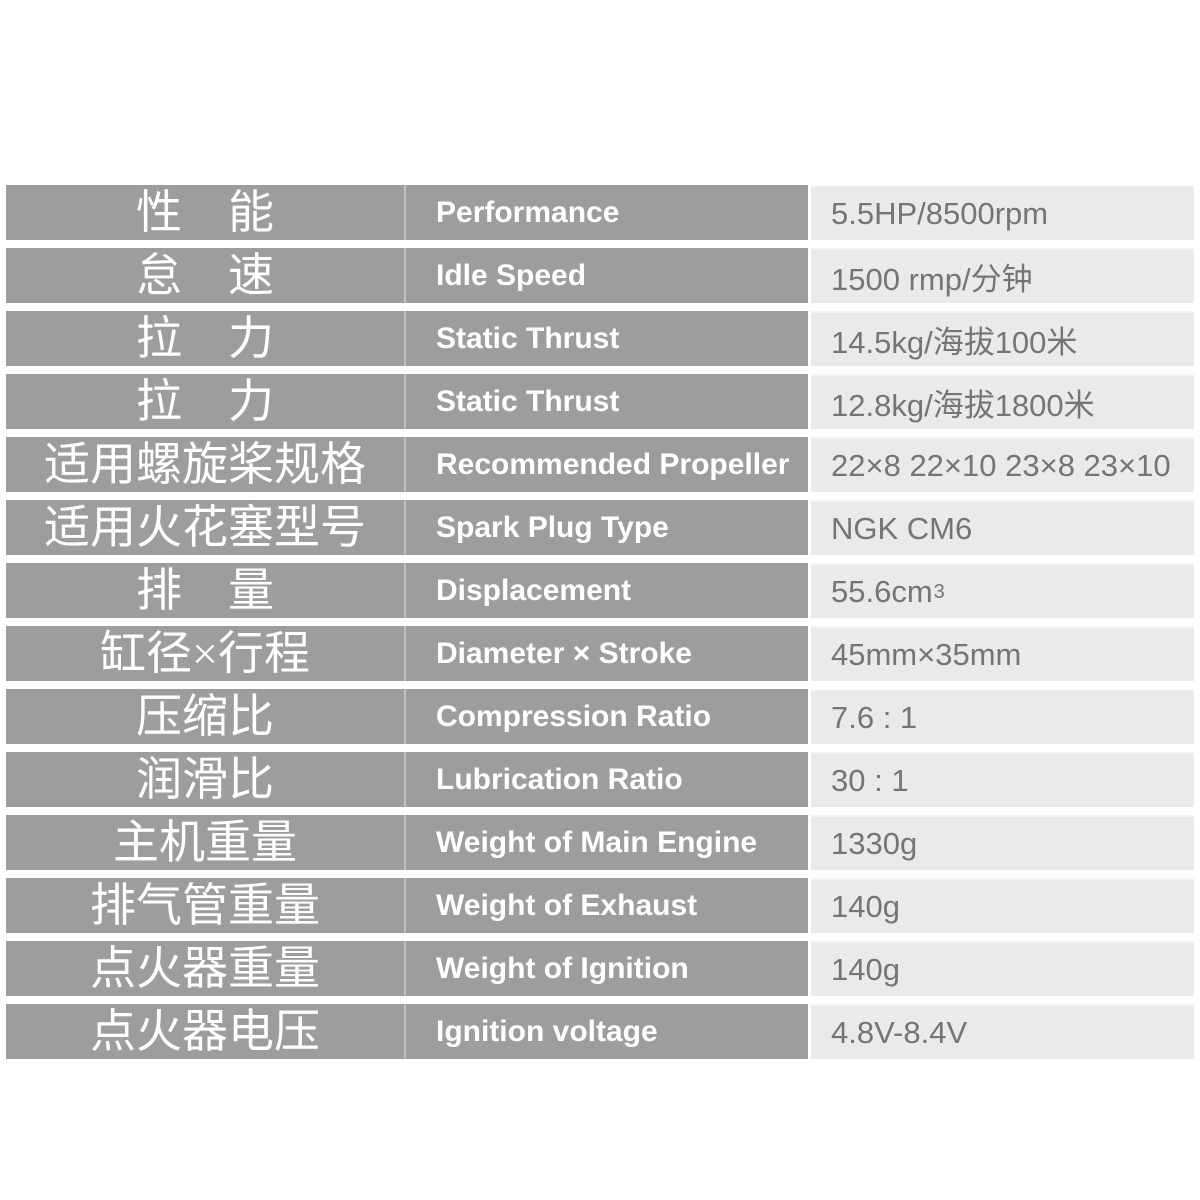  Describe the element at coordinates (206, 527) in the screenshot. I see `spec-label-chinese: 适用火花塞型号` at that location.